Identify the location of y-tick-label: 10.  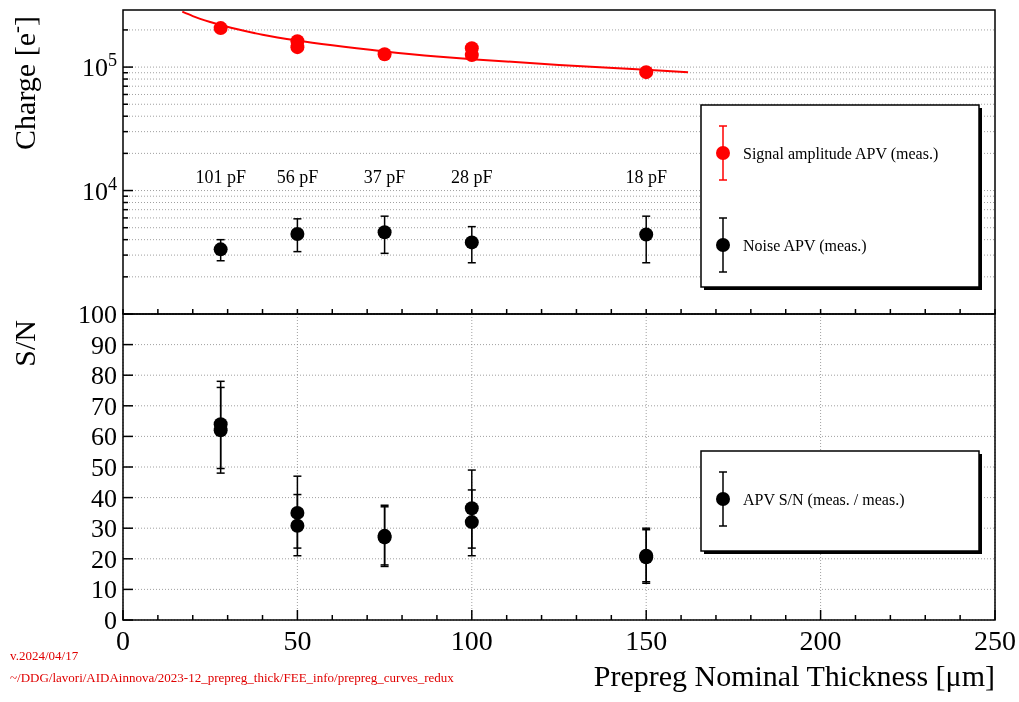
(104, 590).